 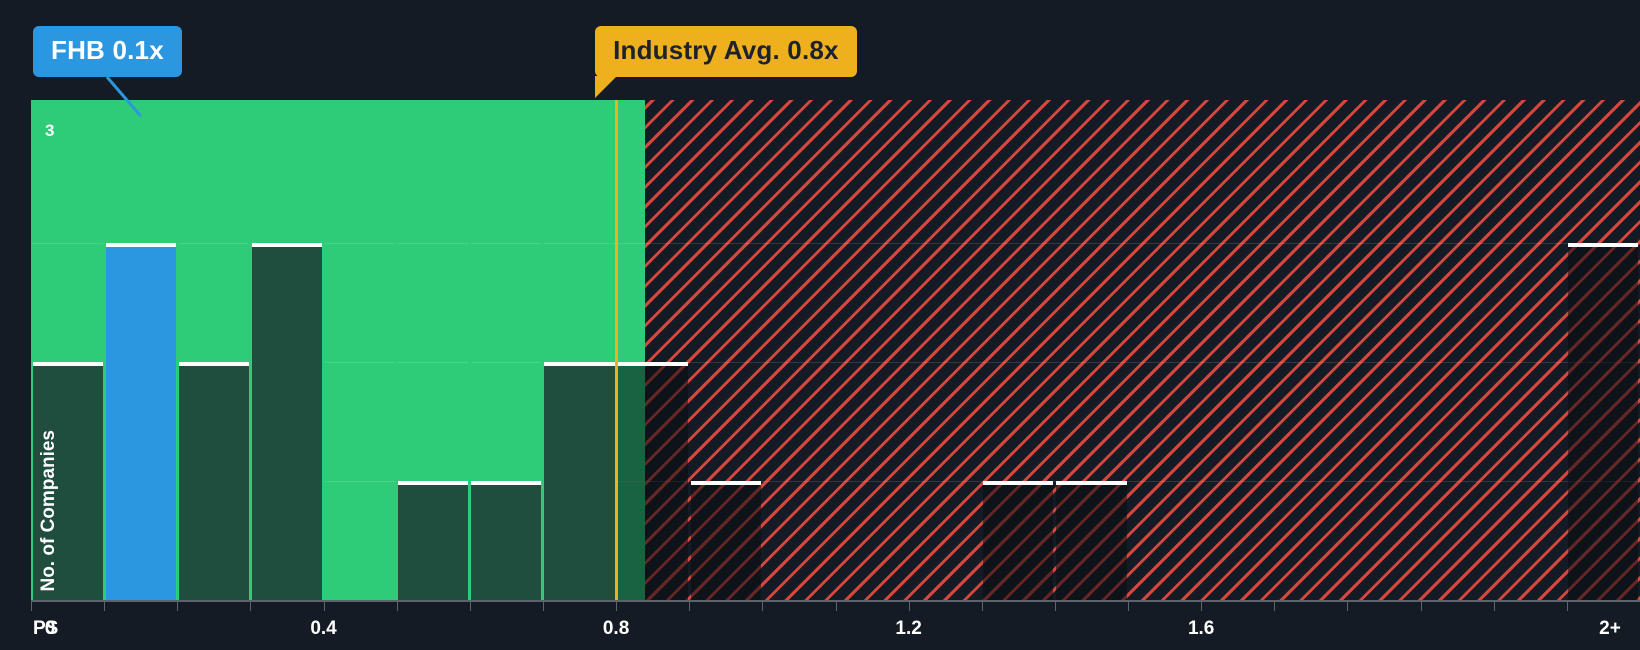 I want to click on company-callout-label: FHB 0.1x, so click(x=107, y=50).